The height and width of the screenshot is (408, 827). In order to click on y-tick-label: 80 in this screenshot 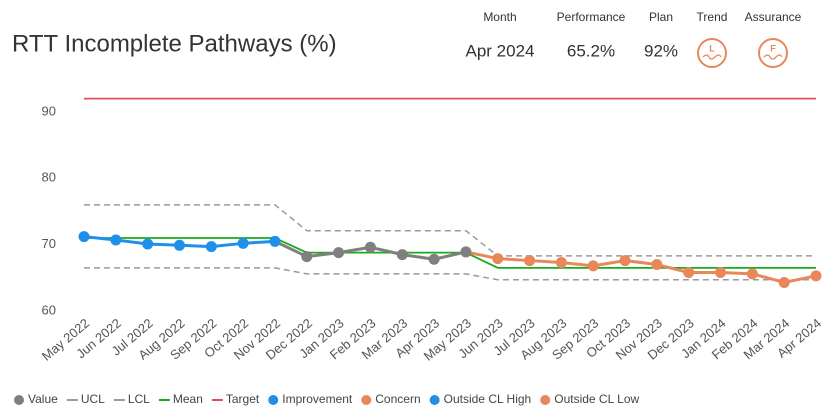, I will do `click(49, 177)`.